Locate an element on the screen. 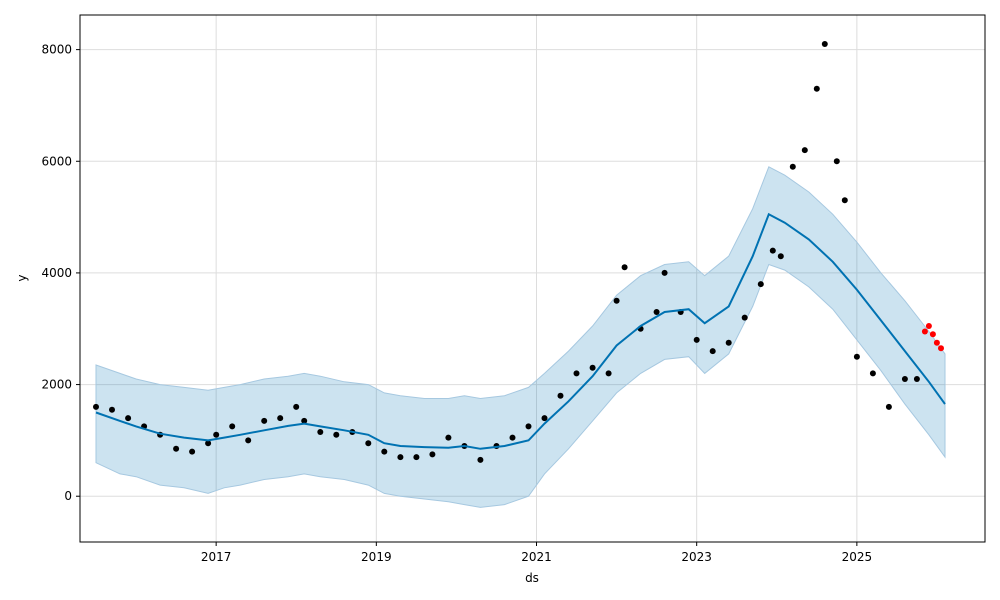 This screenshot has height=600, width=1000. x-tick-label: 2025 is located at coordinates (857, 557).